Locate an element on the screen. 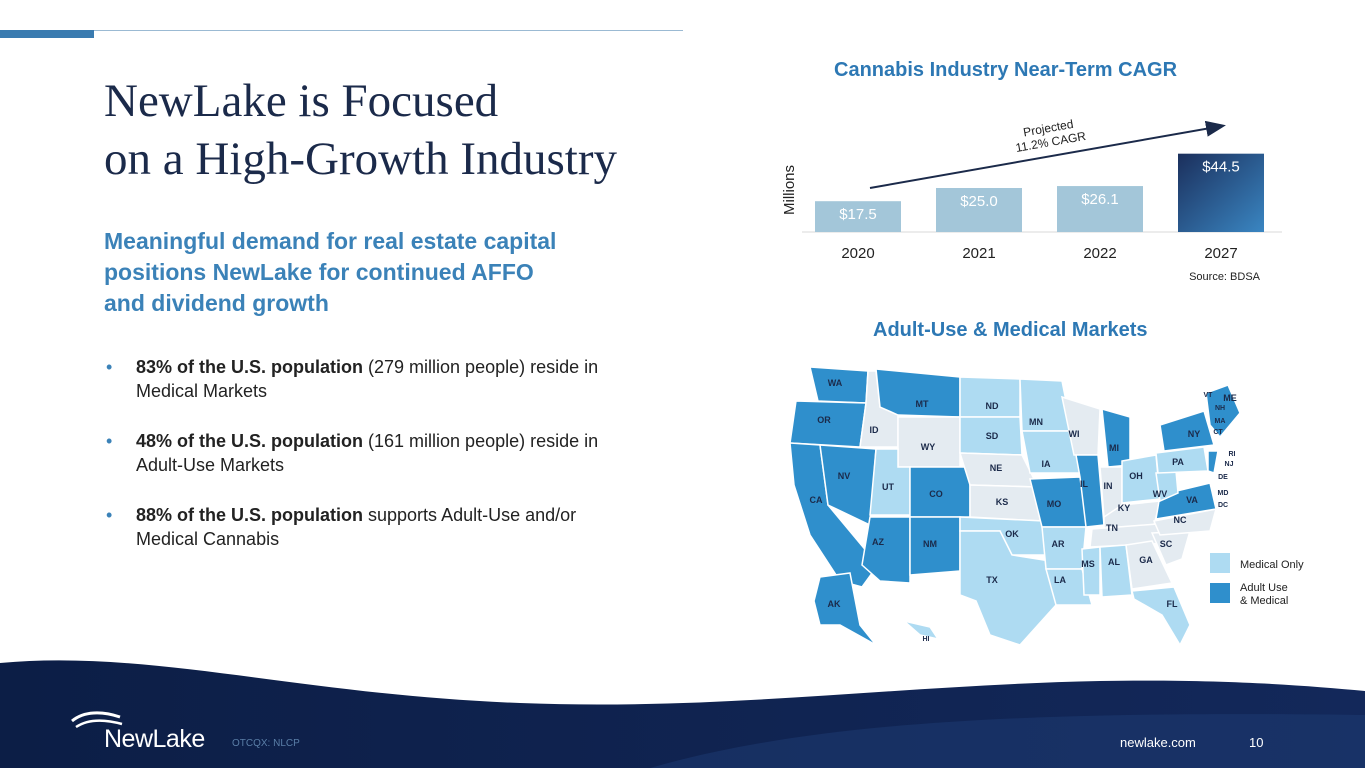  state-fl is located at coordinates (1161, 616).